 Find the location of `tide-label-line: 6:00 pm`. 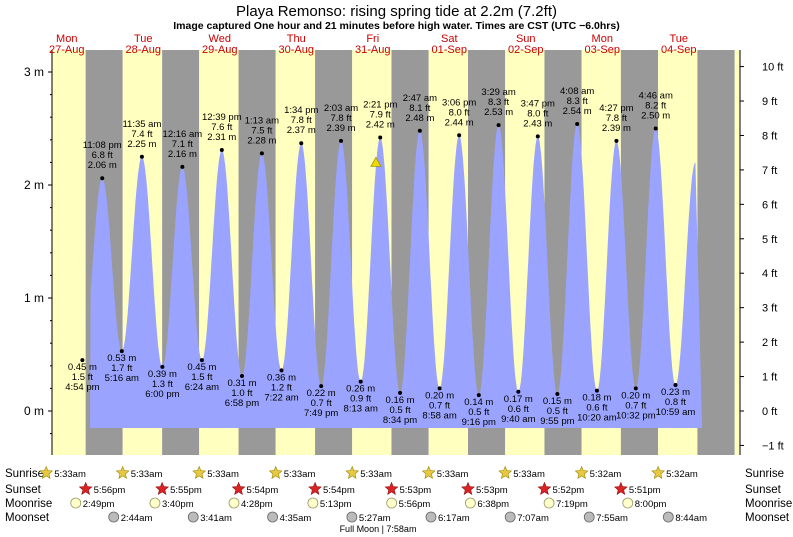

tide-label-line: 6:00 pm is located at coordinates (162, 394).